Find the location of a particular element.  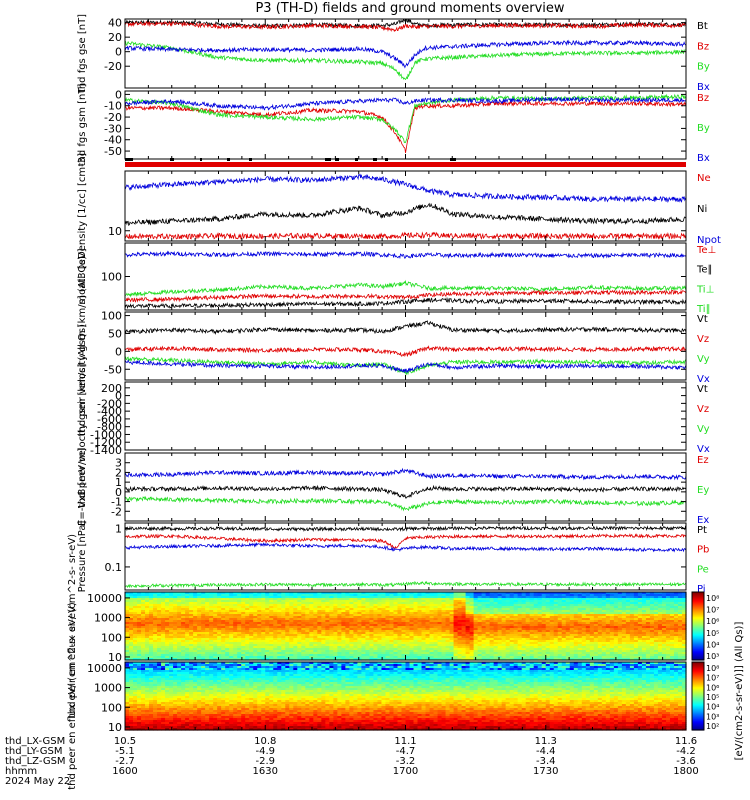

y-tick-label: 3 is located at coordinates (118, 463).